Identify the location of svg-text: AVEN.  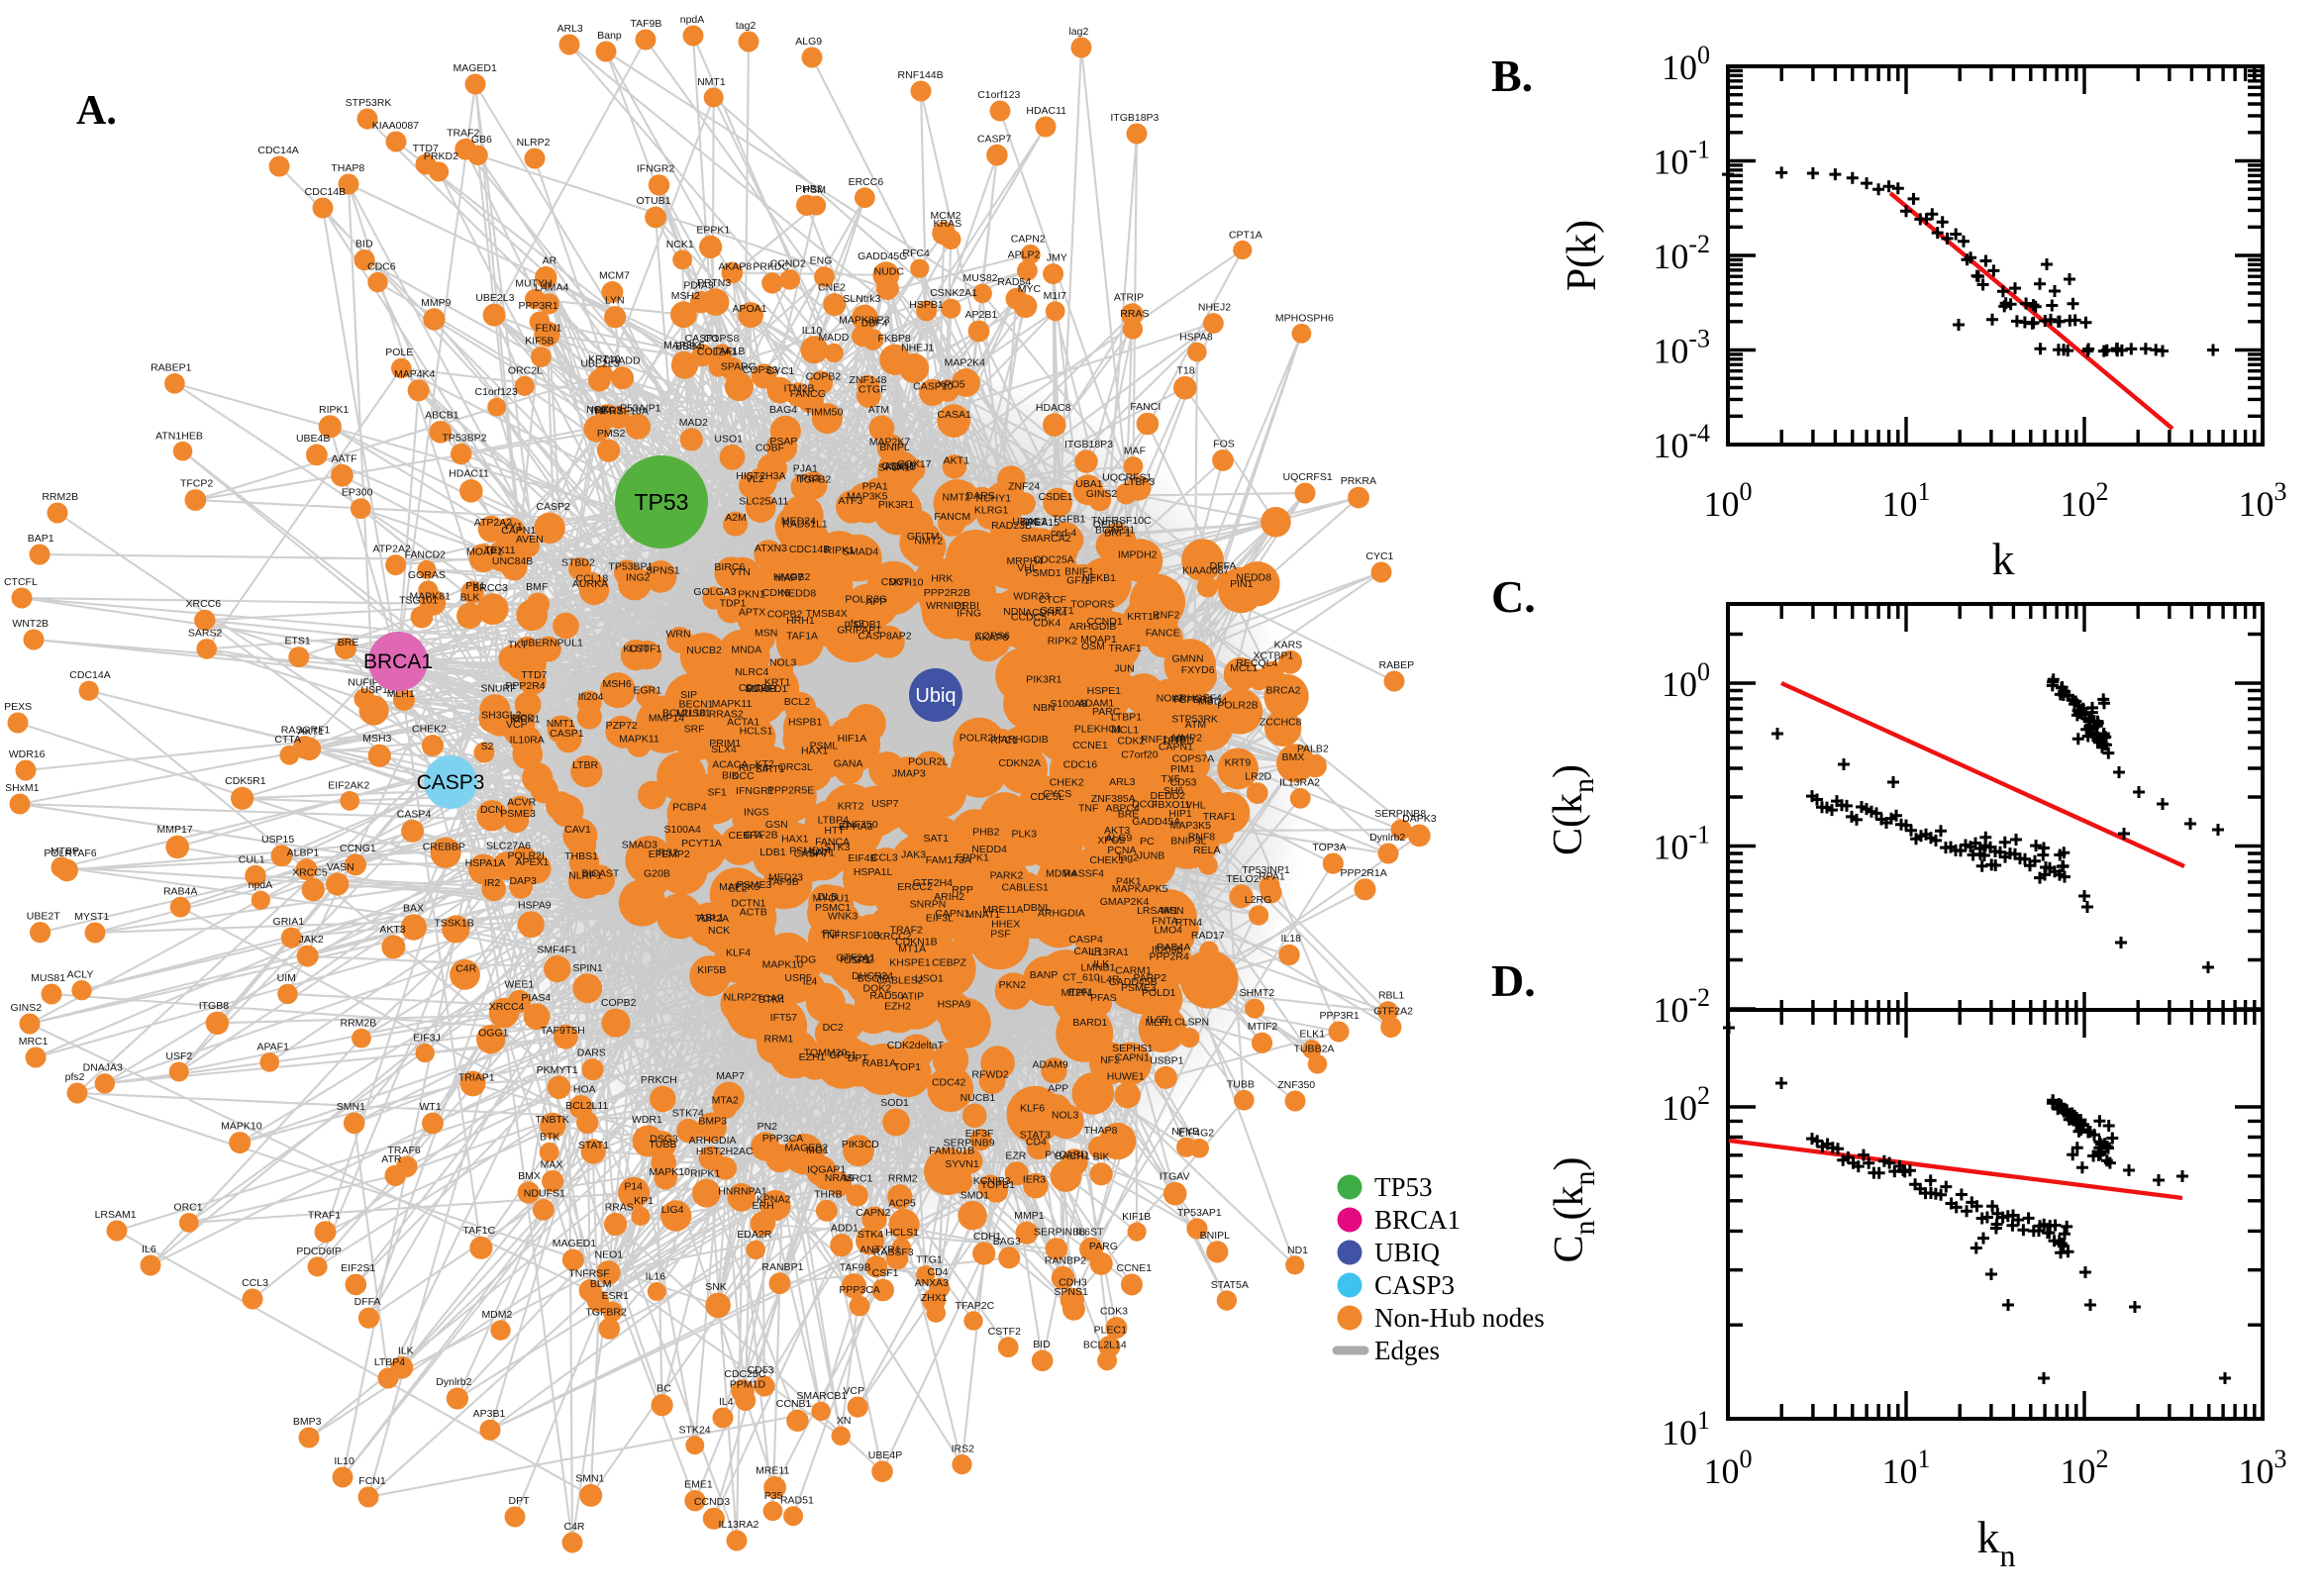
(530, 540).